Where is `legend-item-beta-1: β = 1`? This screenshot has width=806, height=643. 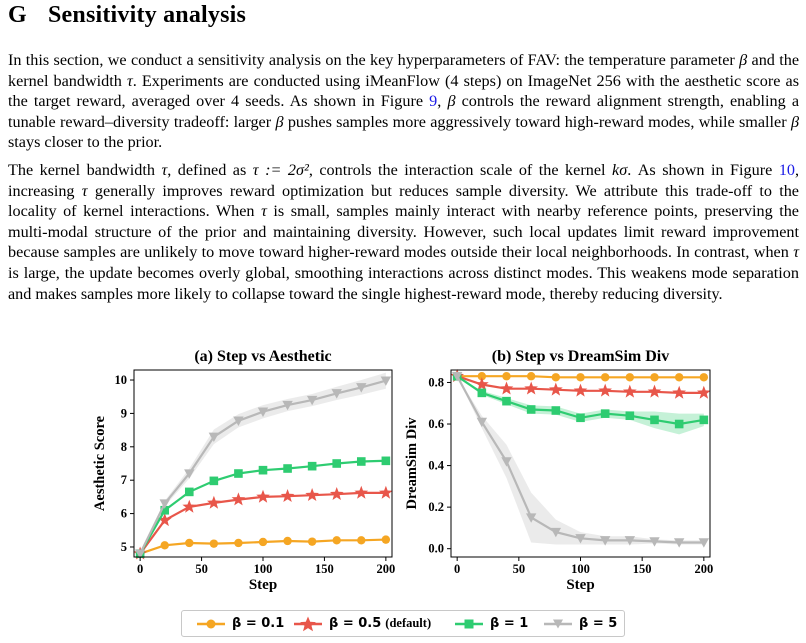 legend-item-beta-1: β = 1 is located at coordinates (491, 623).